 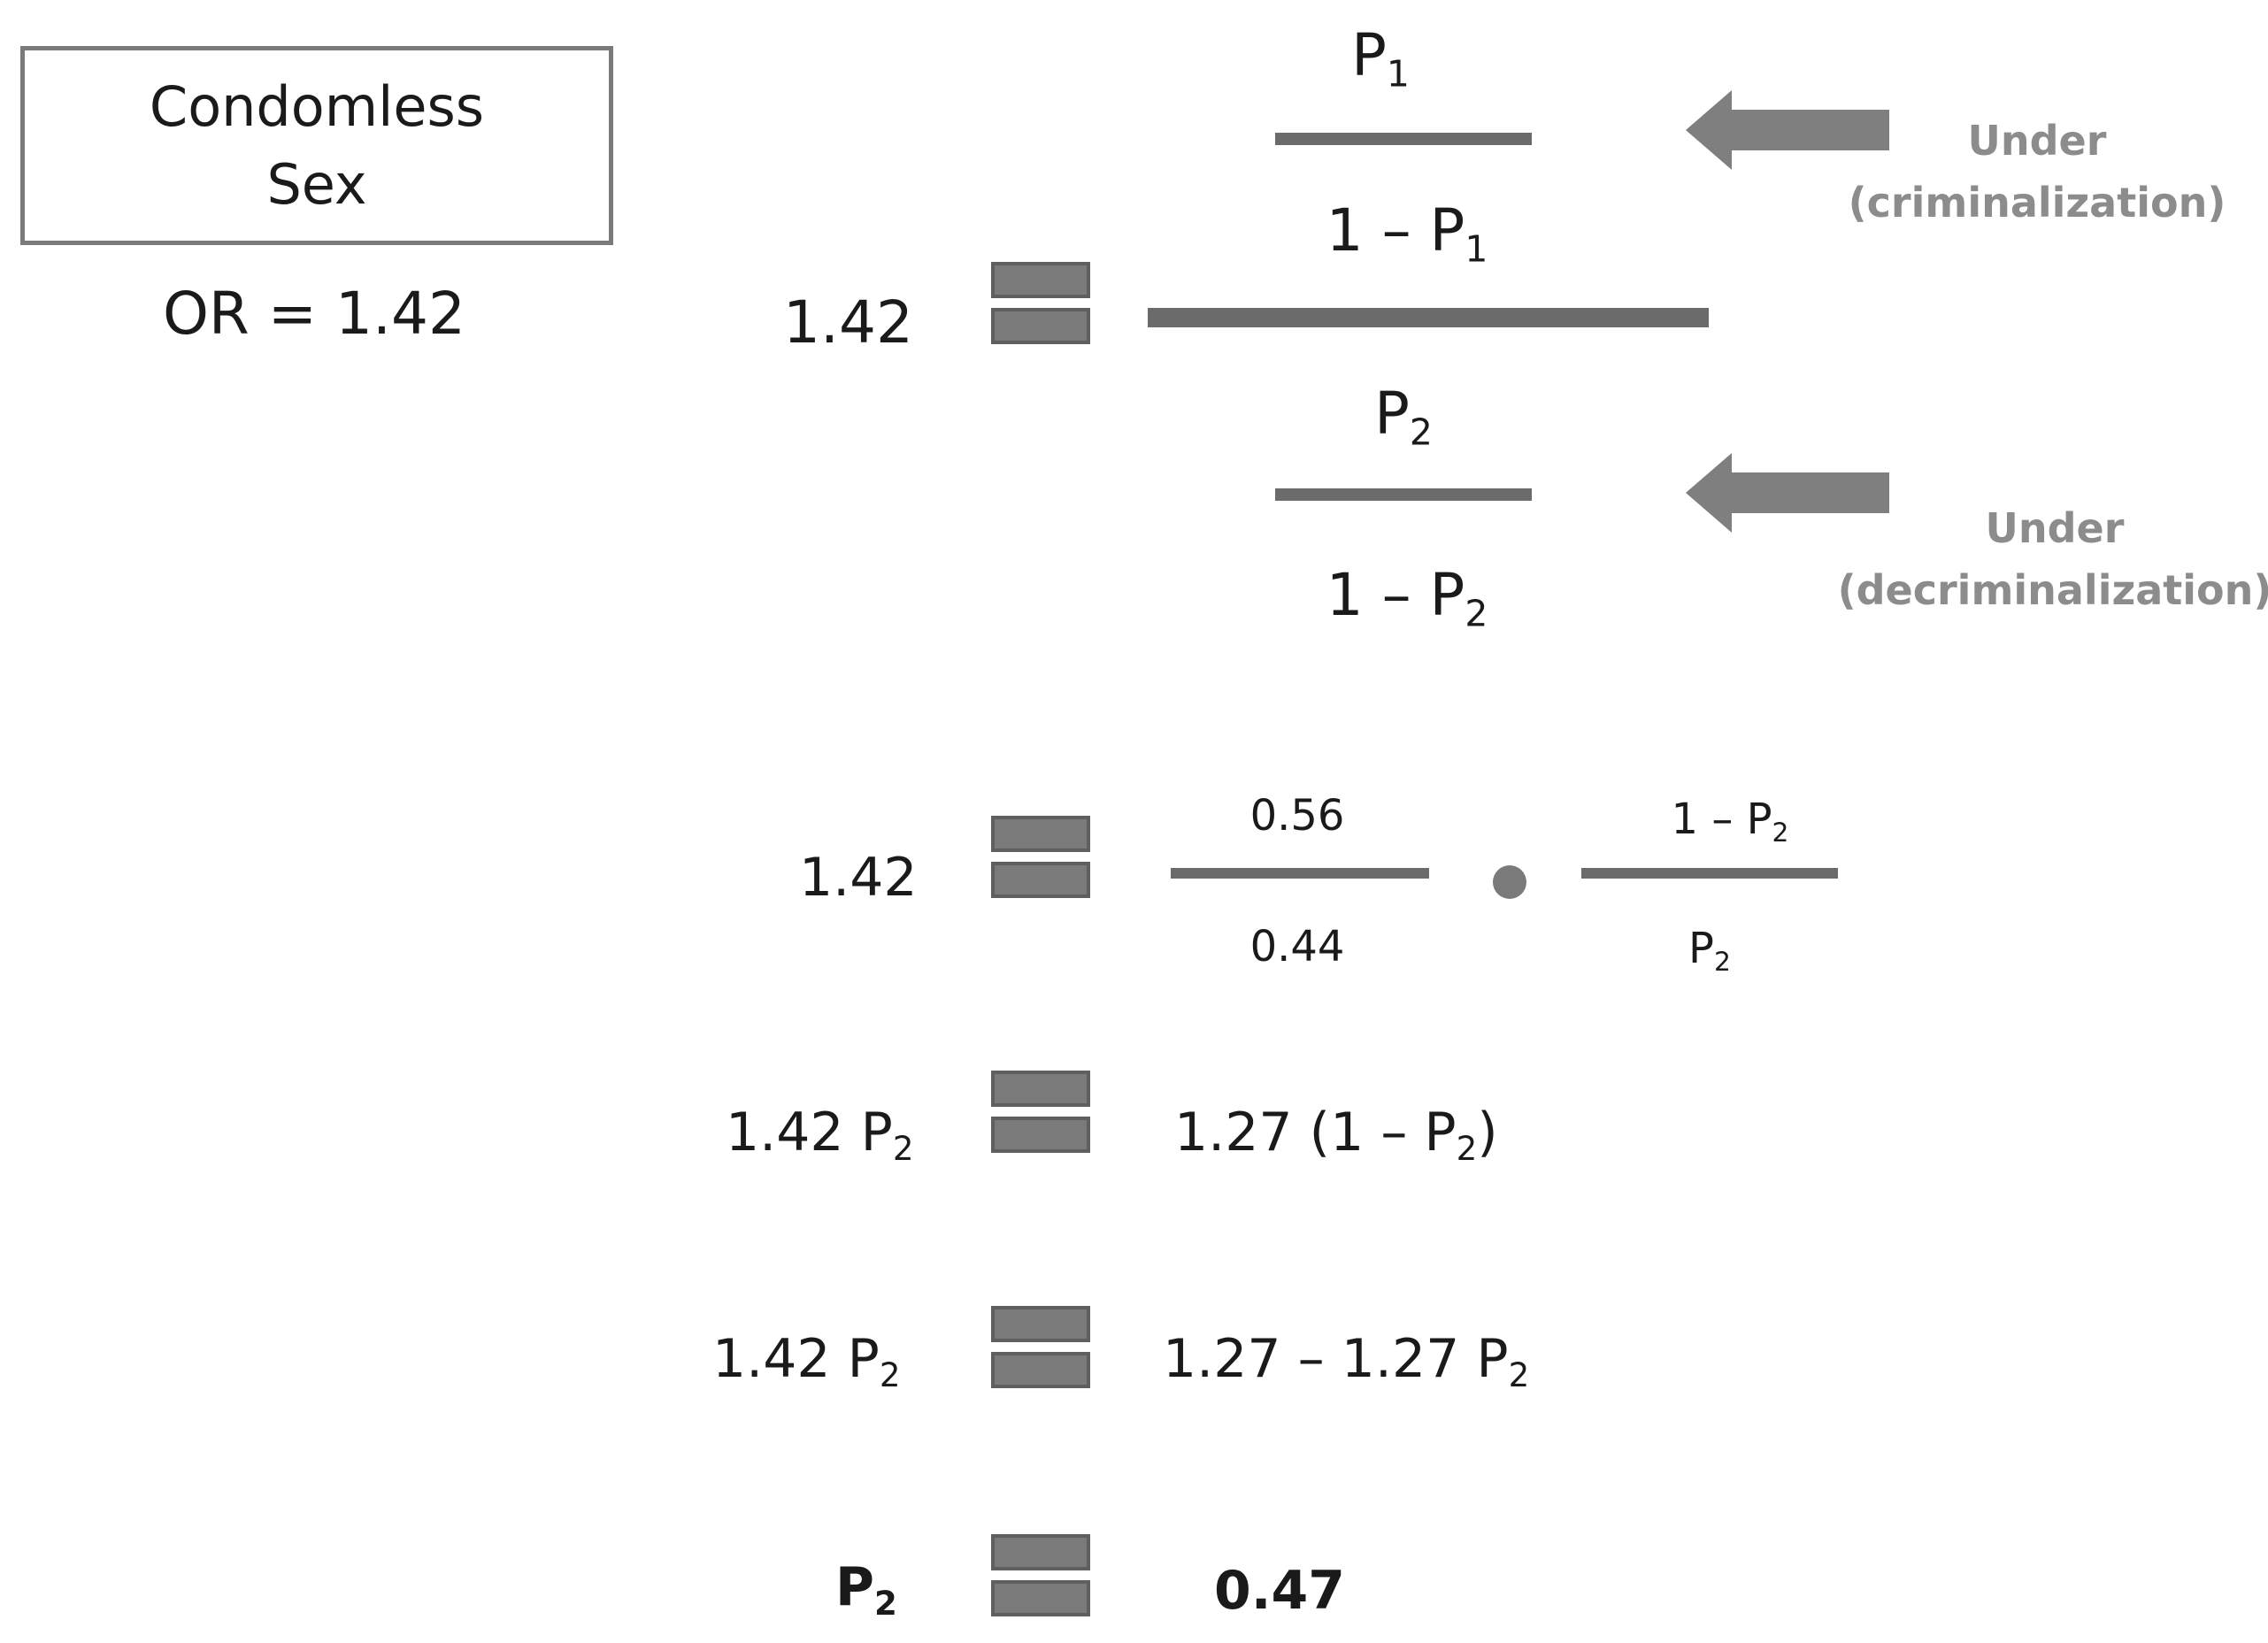 What do you see at coordinates (858, 878) in the screenshot?
I see `step1-lhs-value: 1.42` at bounding box center [858, 878].